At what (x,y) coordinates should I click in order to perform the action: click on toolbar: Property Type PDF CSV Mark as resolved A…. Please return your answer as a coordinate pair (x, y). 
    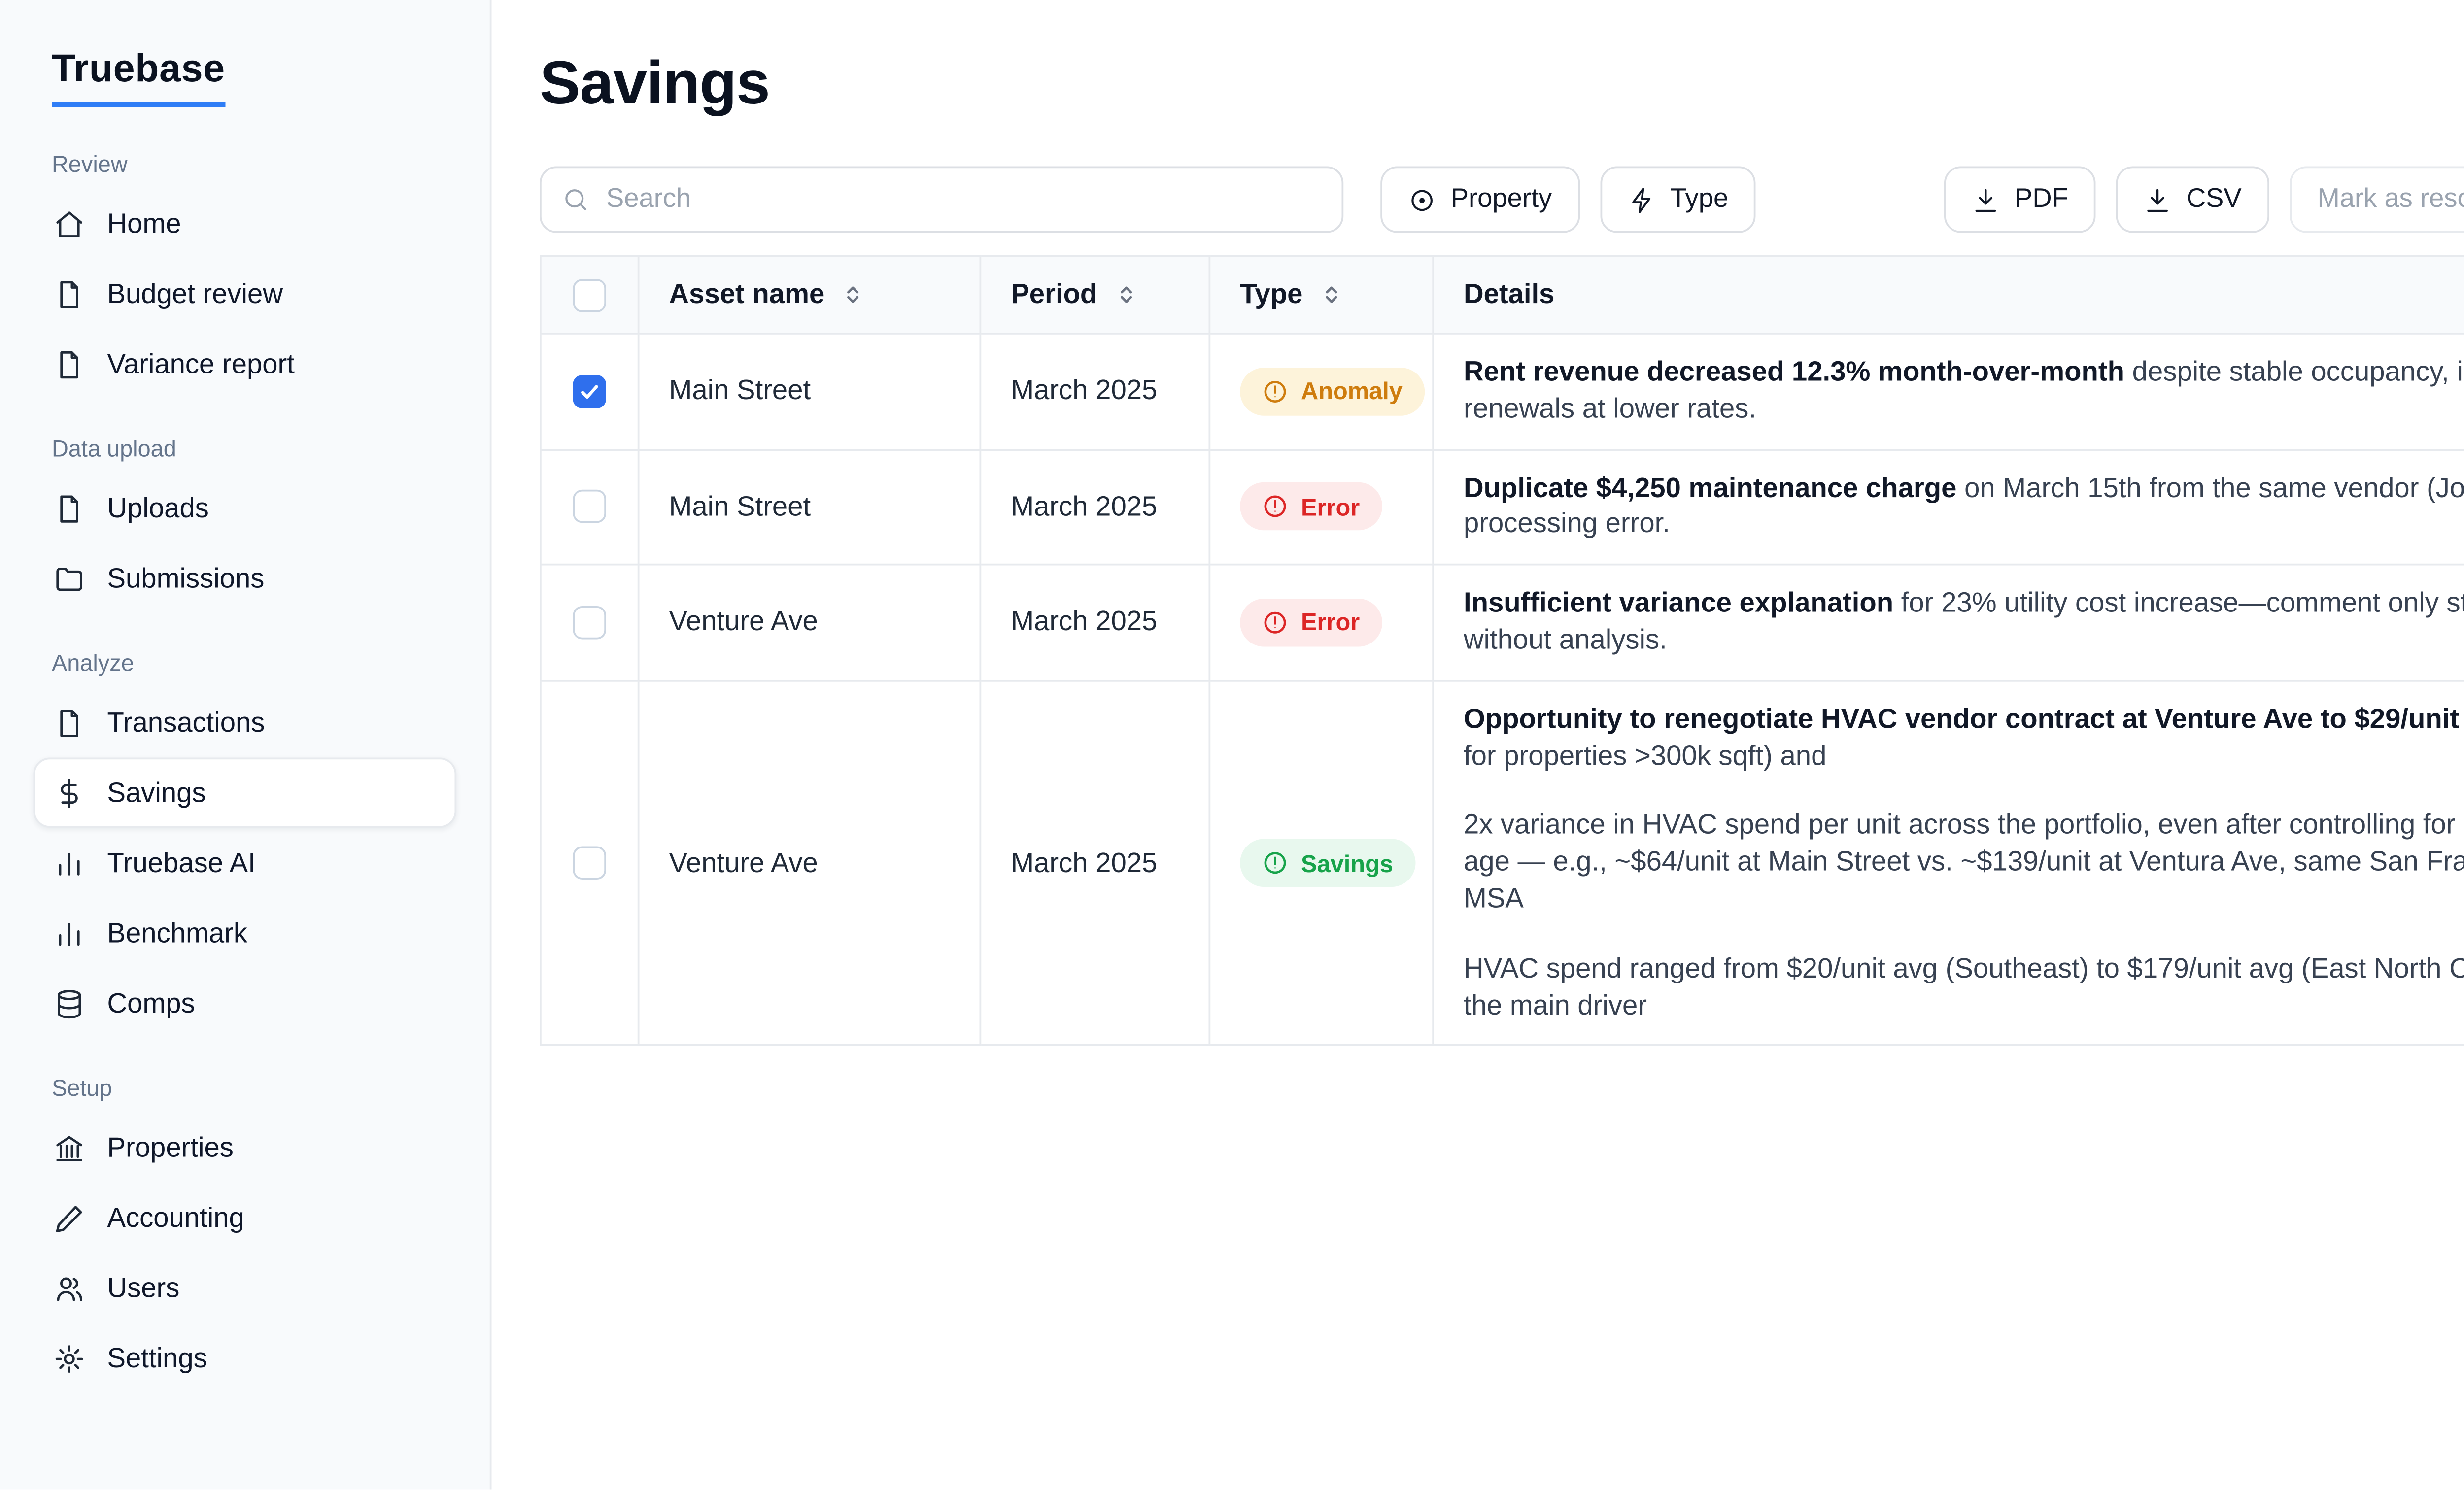
    Looking at the image, I should click on (1502, 199).